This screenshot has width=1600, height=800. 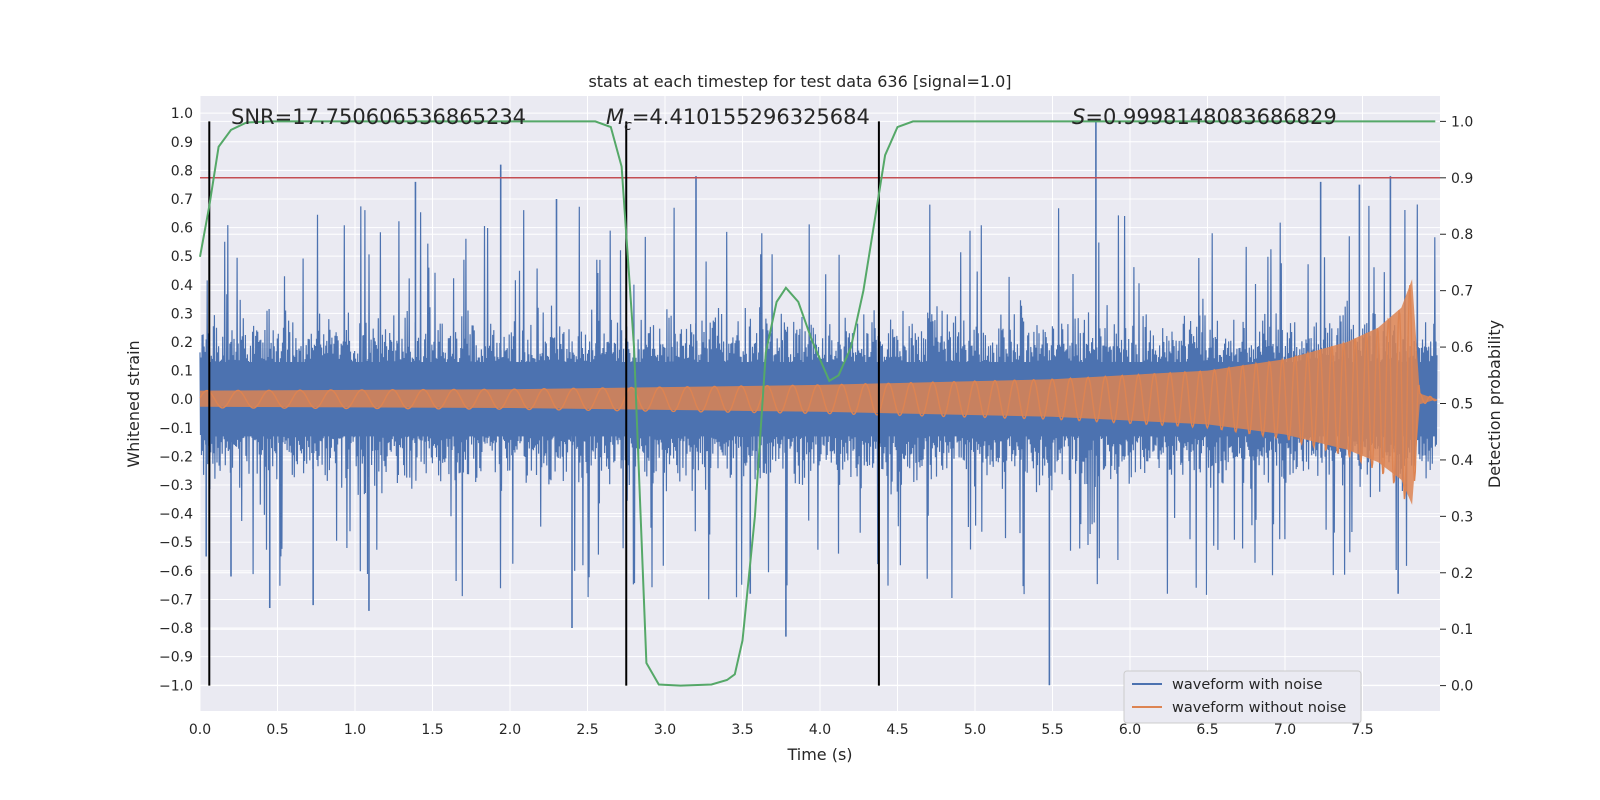 I want to click on y-tick-label: −0.9, so click(x=176, y=658).